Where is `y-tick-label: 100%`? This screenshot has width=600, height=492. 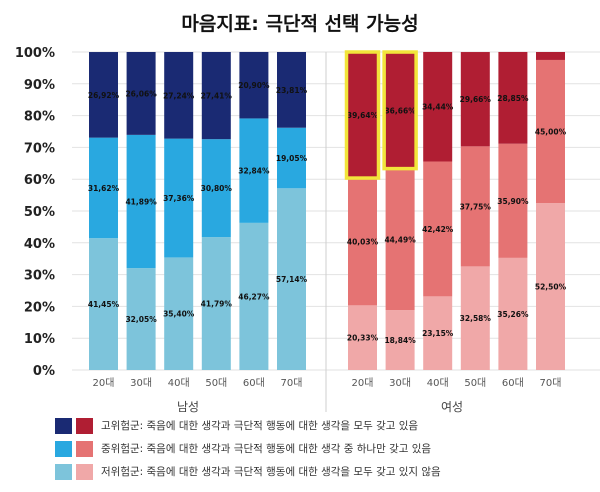 y-tick-label: 100% is located at coordinates (35, 53).